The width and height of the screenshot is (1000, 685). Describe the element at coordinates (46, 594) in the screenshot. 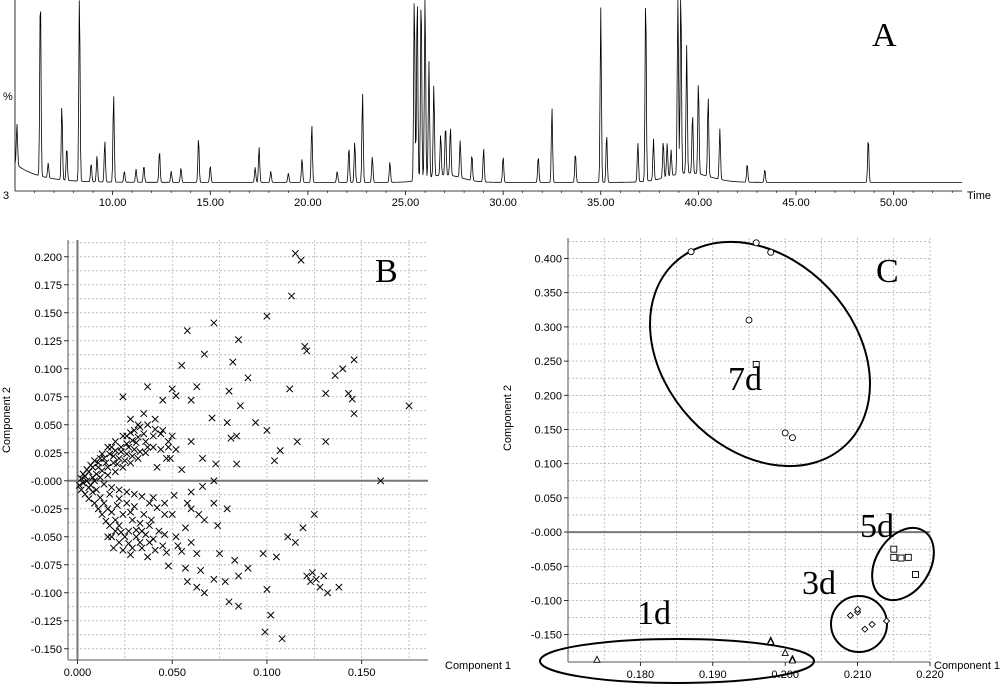

I see `y-tick-label: -0.100` at that location.